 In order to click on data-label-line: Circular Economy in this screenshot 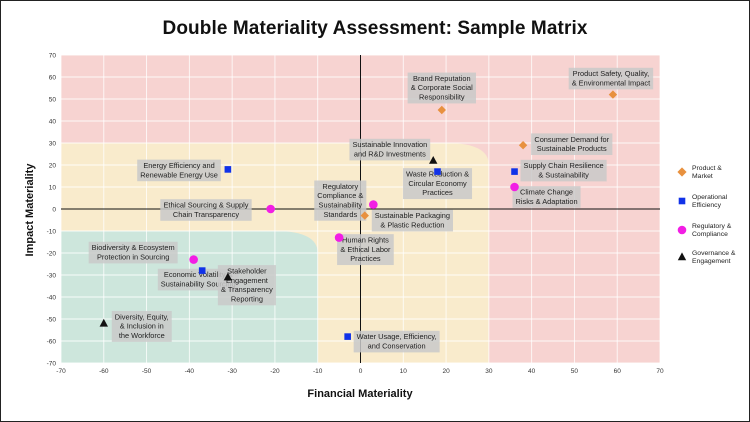, I will do `click(437, 183)`.